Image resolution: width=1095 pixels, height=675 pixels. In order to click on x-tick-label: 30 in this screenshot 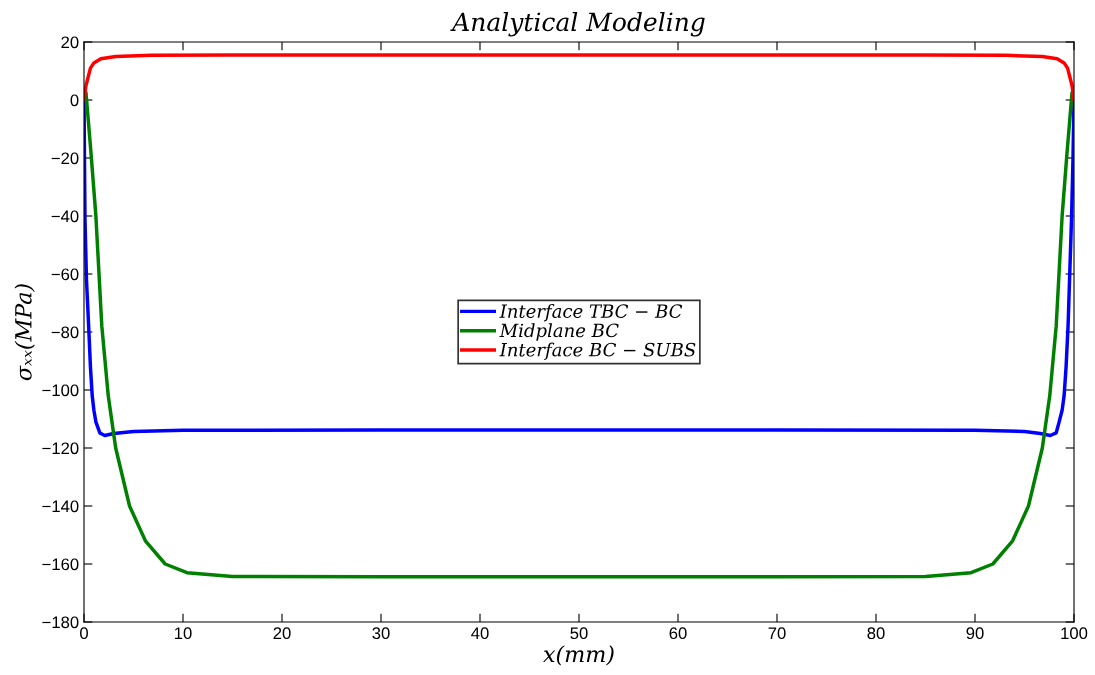, I will do `click(381, 633)`.